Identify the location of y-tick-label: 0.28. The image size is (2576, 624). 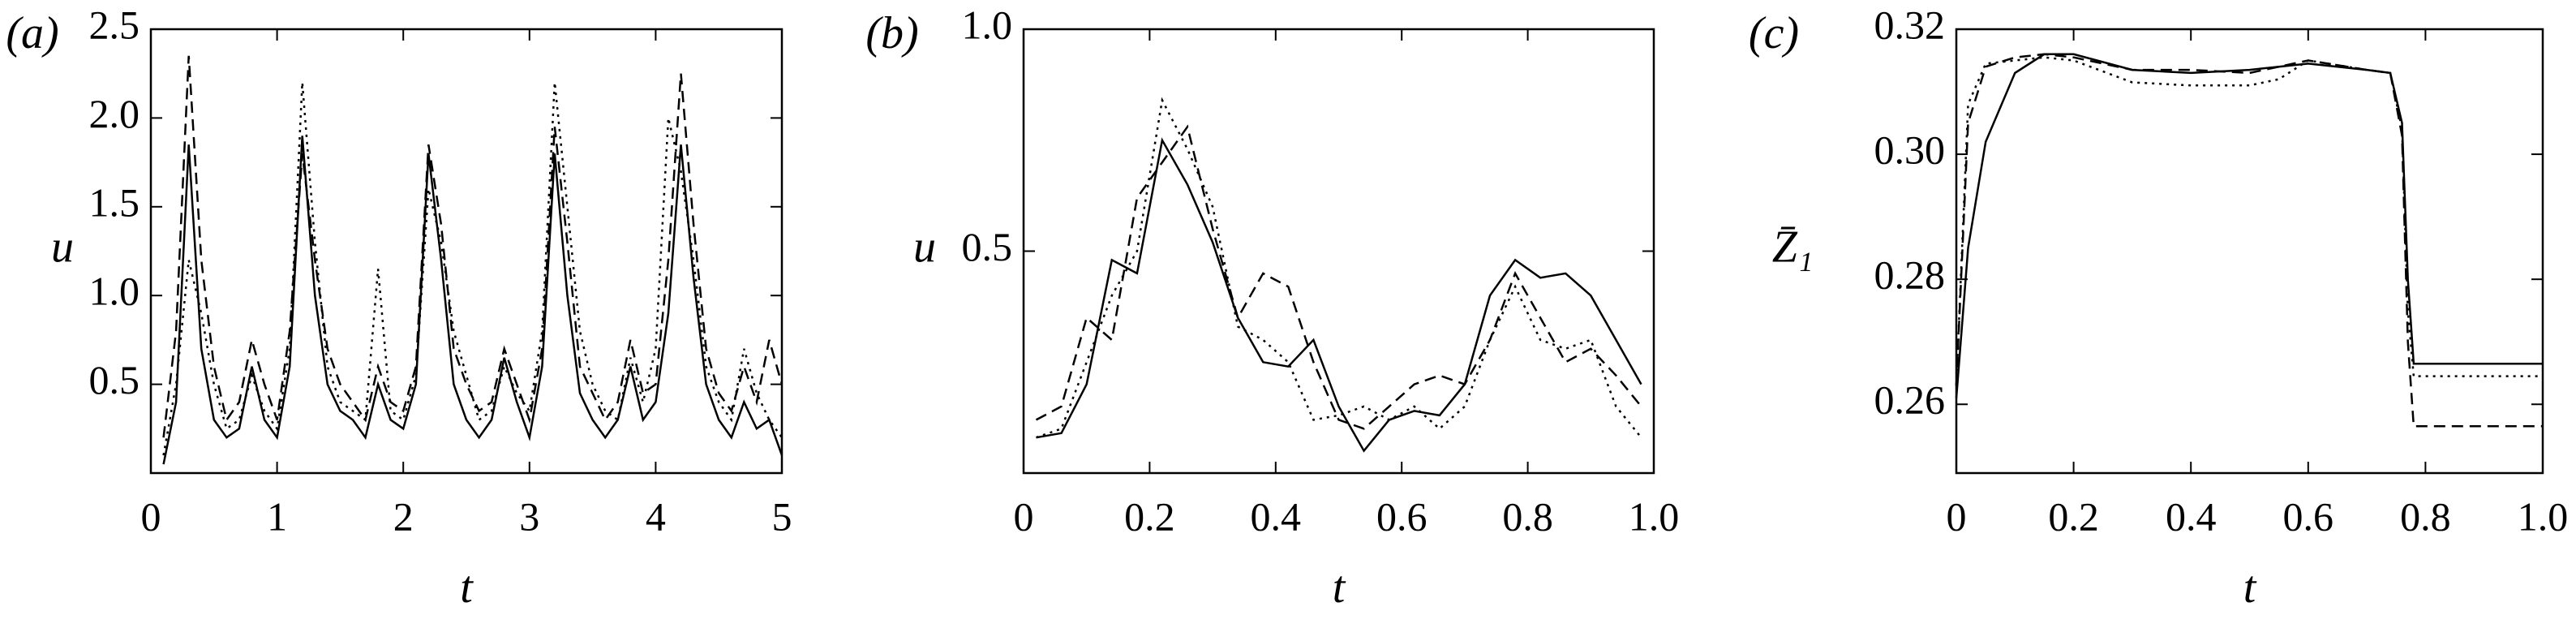
(1910, 275).